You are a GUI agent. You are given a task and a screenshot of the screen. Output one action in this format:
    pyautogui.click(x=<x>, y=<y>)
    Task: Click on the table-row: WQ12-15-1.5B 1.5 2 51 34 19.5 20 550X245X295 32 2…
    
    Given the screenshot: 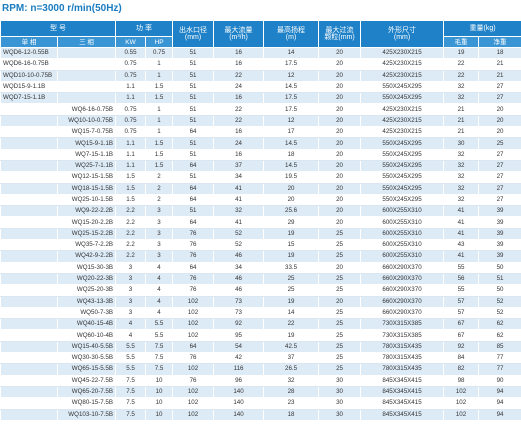 What is the action you would take?
    pyautogui.click(x=260, y=177)
    